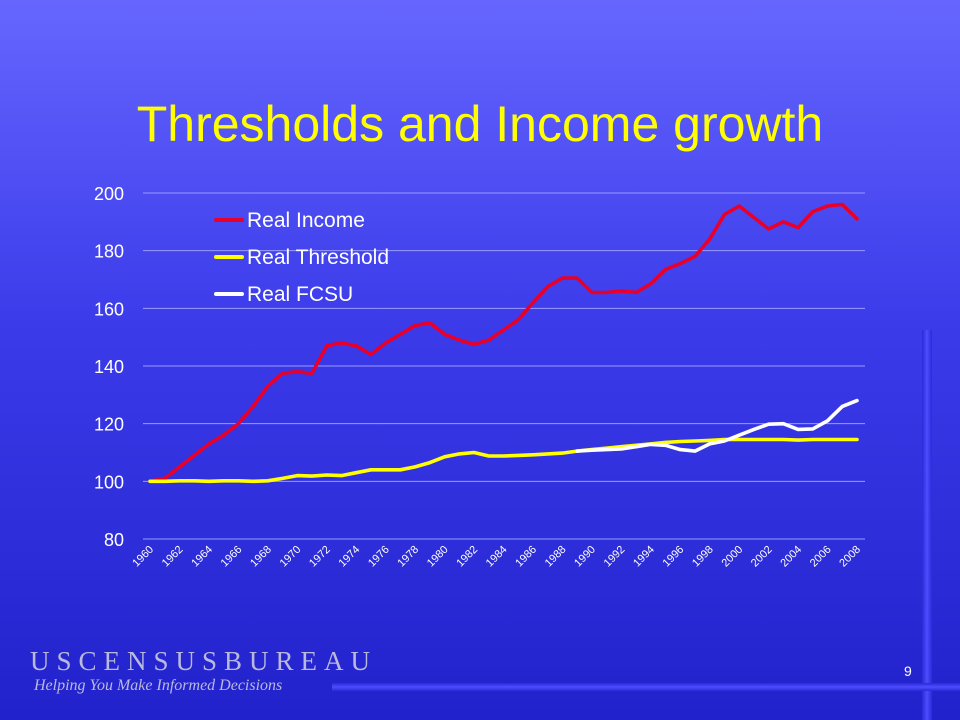 This screenshot has height=720, width=960. What do you see at coordinates (644, 557) in the screenshot?
I see `x-tick-label: 1994` at bounding box center [644, 557].